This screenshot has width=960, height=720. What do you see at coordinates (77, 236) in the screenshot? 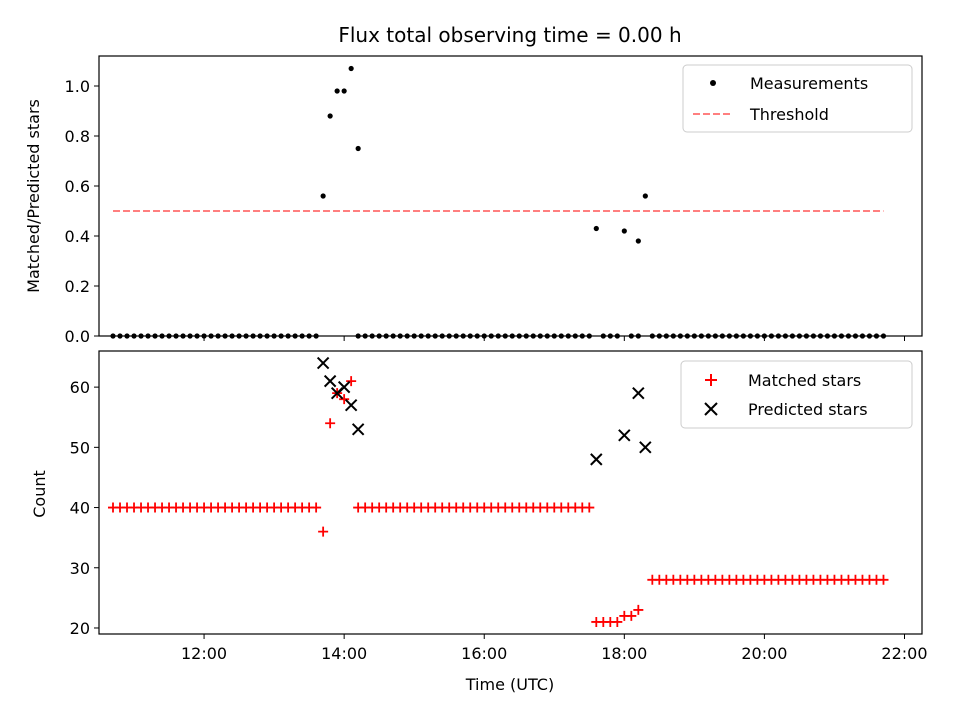
I see `top-y-tick-label: 0.4` at bounding box center [77, 236].